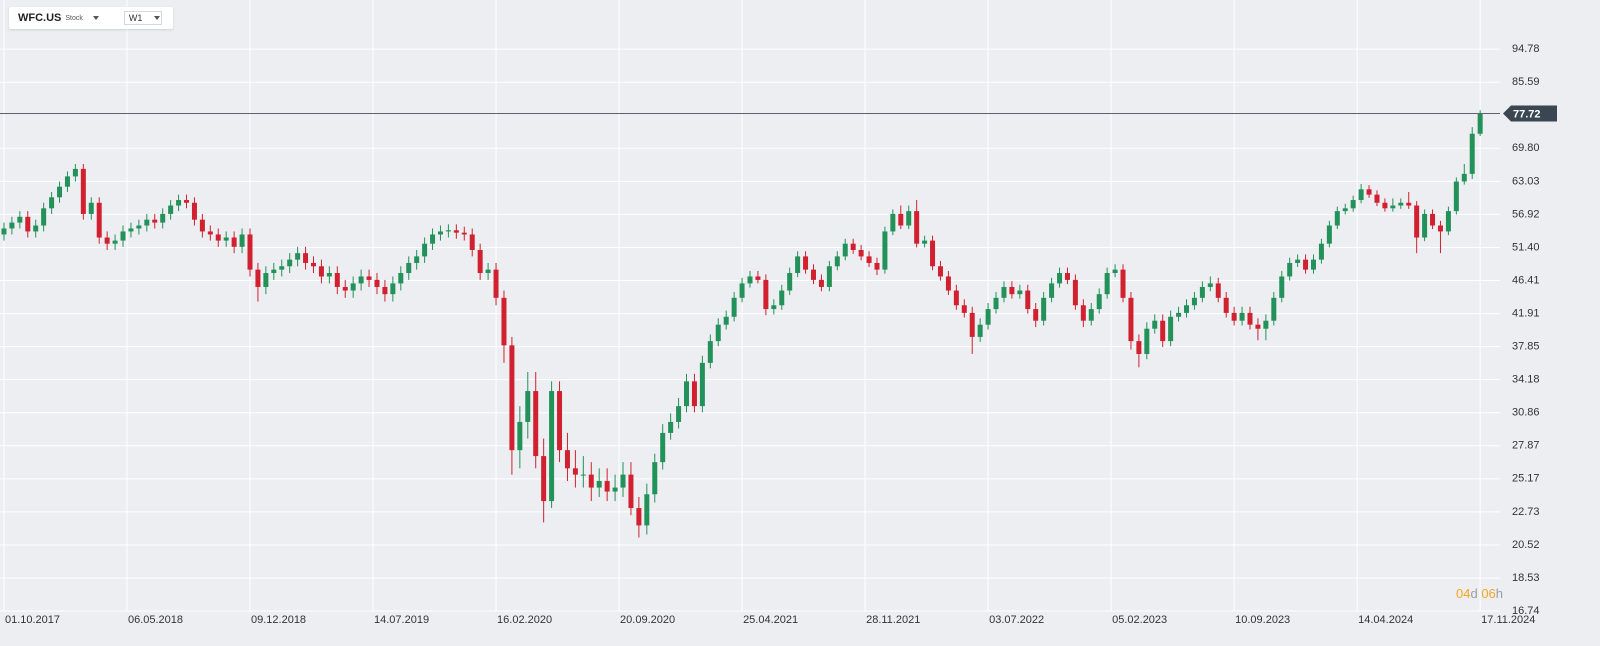  What do you see at coordinates (155, 620) in the screenshot?
I see `x-tick-label: 06.05.2018` at bounding box center [155, 620].